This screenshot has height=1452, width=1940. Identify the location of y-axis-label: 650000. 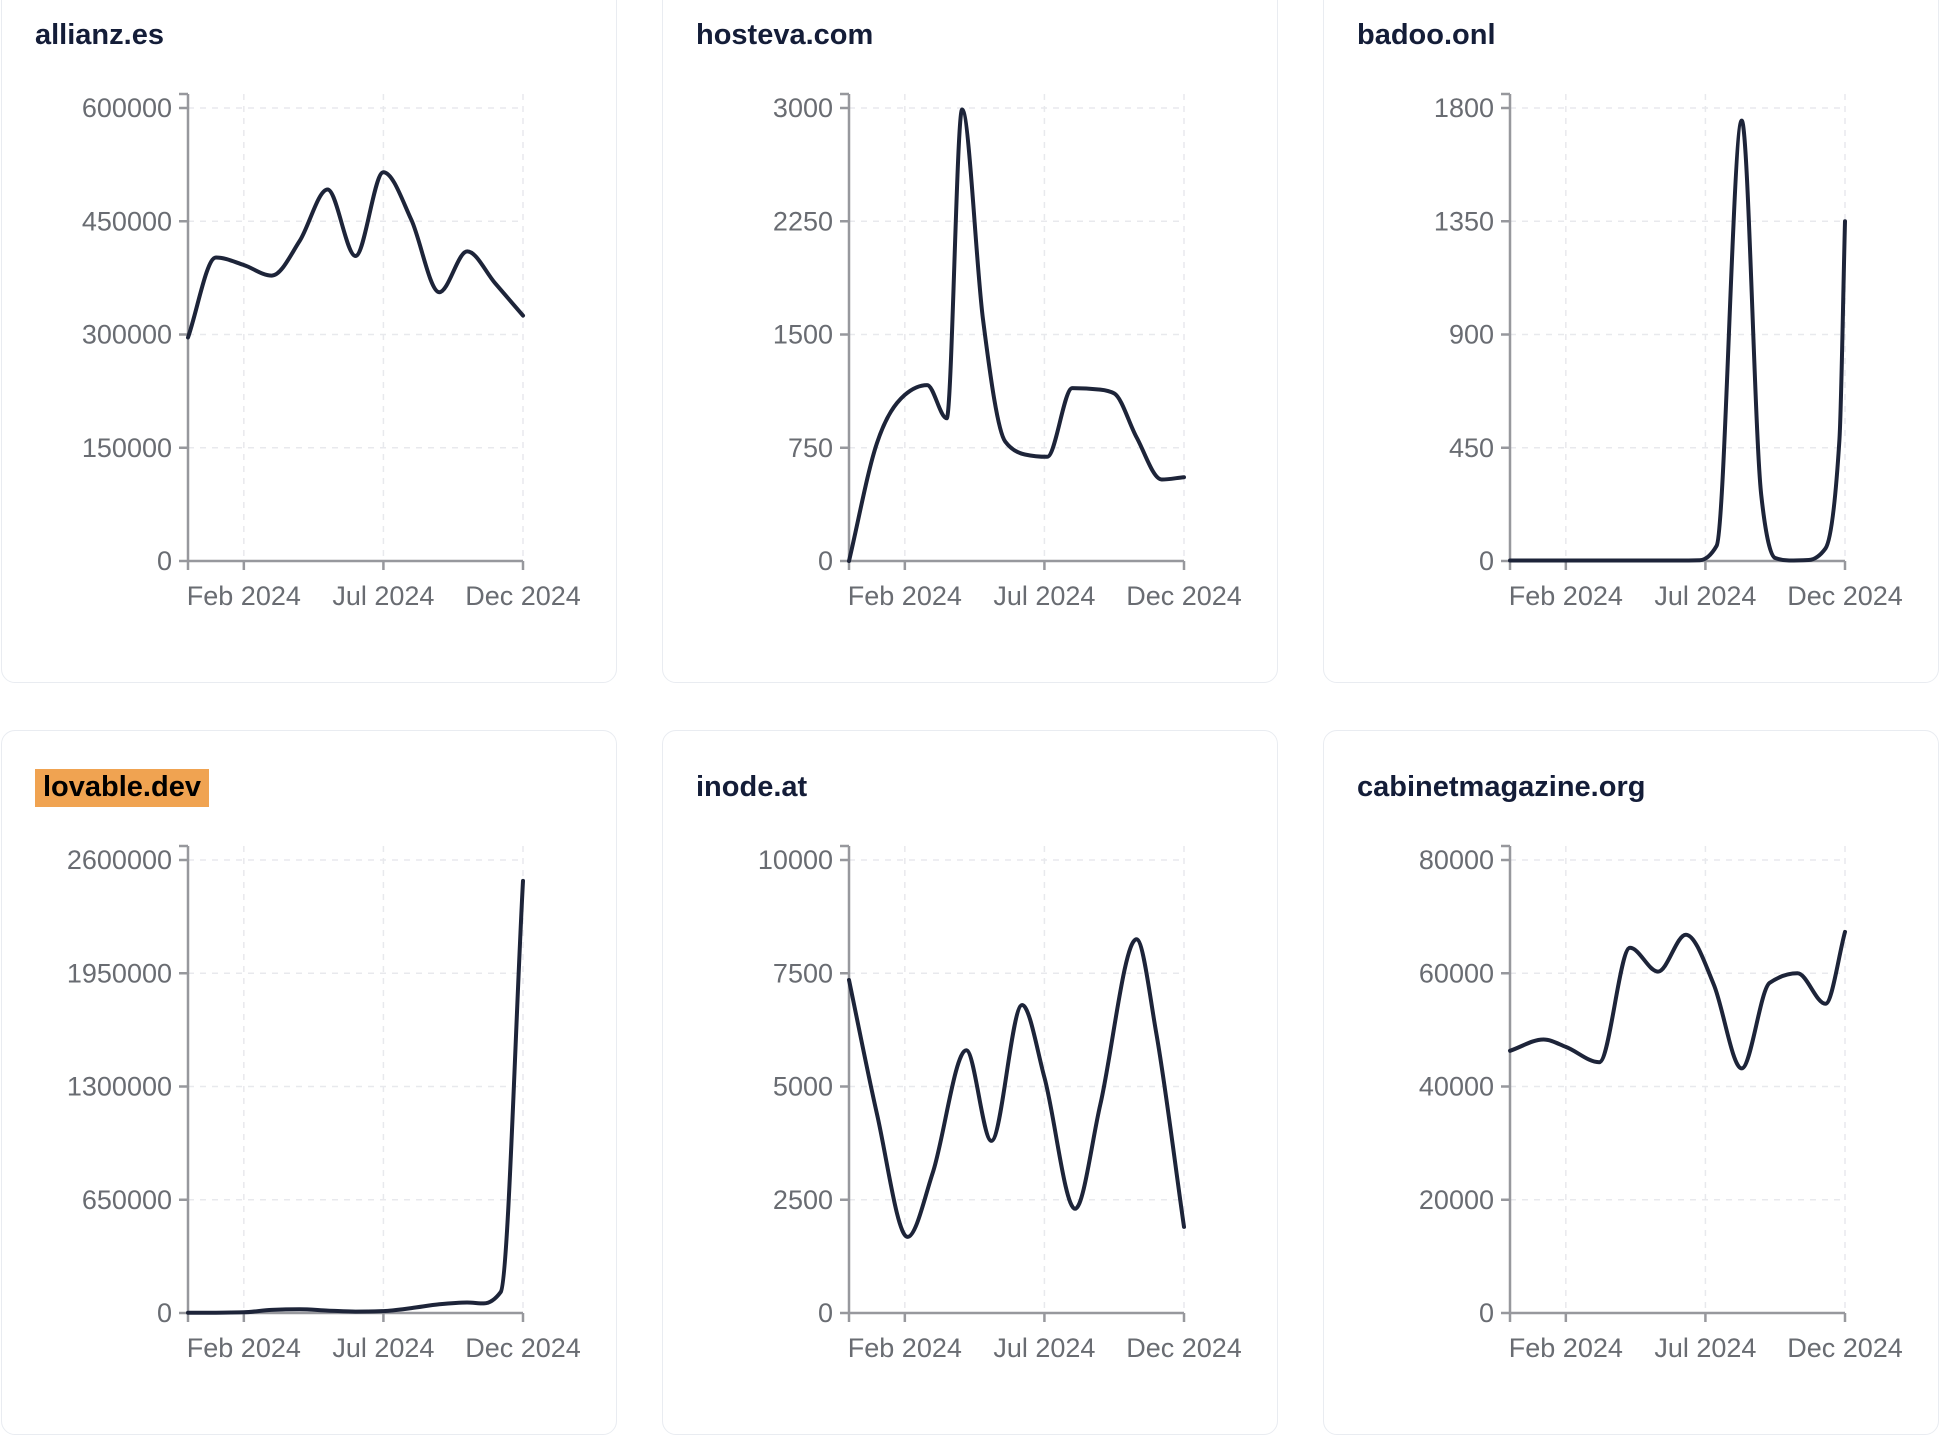
(127, 1200).